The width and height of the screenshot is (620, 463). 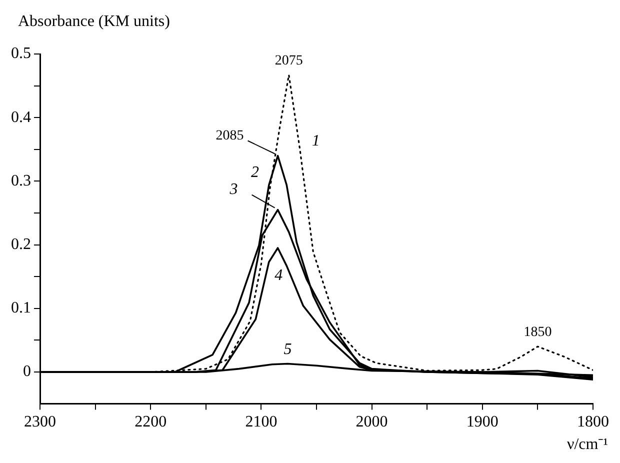 I want to click on y-tick-label: 0.1, so click(x=21, y=308).